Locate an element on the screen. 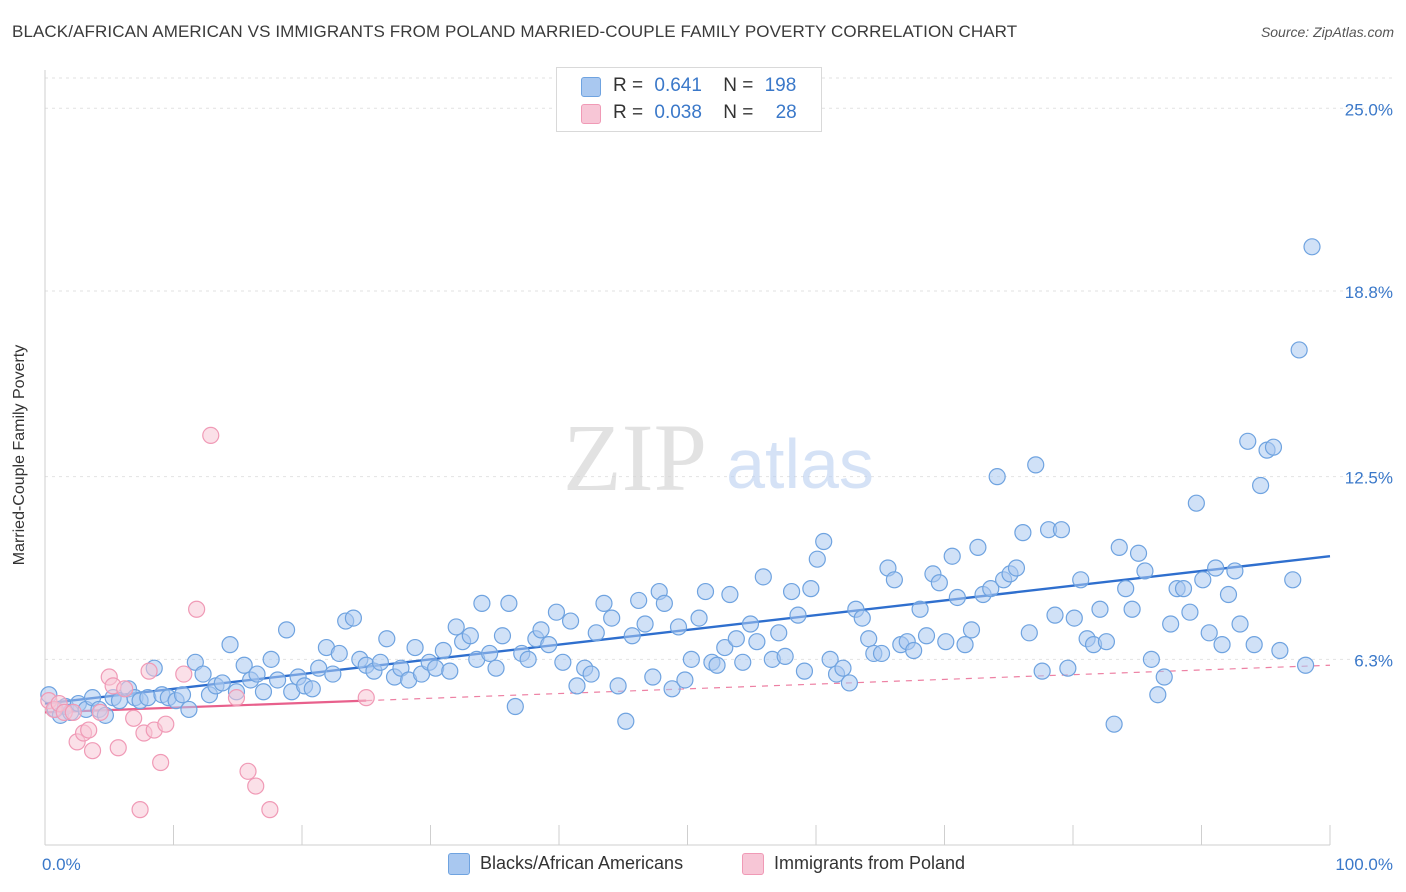  y-tick-label: 12.5% is located at coordinates (1369, 478).